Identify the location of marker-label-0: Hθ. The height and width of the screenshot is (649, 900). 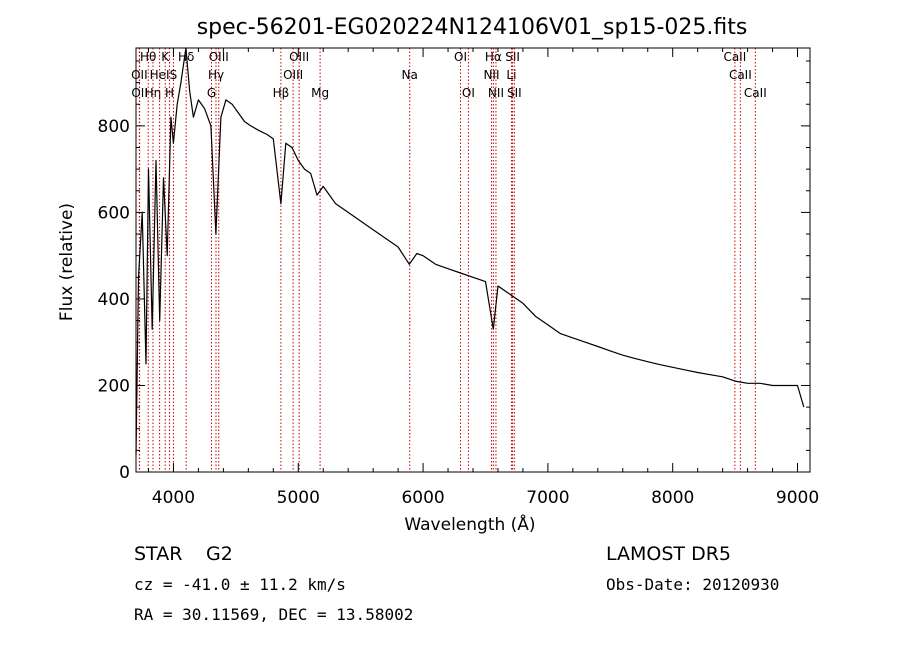
(148, 57).